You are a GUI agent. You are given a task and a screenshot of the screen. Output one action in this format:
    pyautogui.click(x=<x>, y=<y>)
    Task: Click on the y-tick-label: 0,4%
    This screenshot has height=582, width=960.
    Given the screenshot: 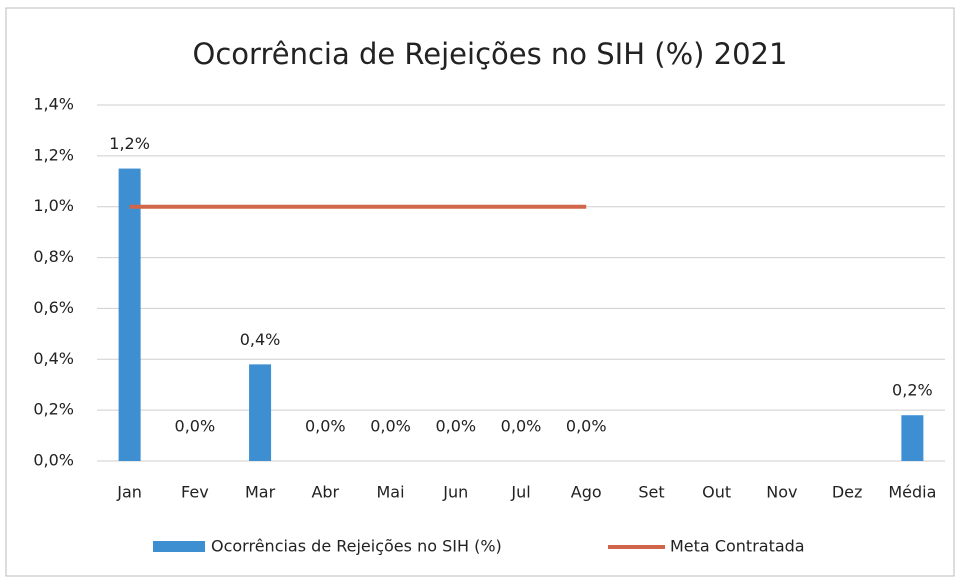 What is the action you would take?
    pyautogui.click(x=53, y=358)
    